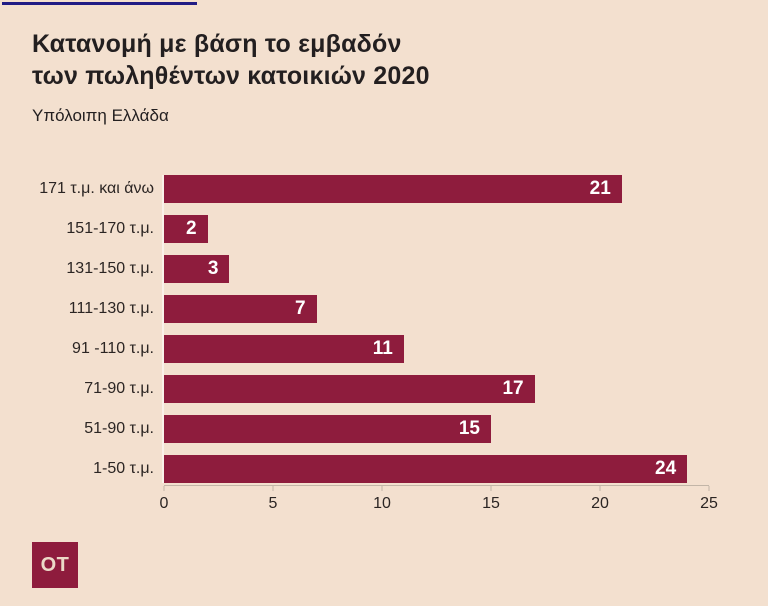 The width and height of the screenshot is (768, 606). What do you see at coordinates (436, 269) in the screenshot?
I see `bar-track: 3` at bounding box center [436, 269].